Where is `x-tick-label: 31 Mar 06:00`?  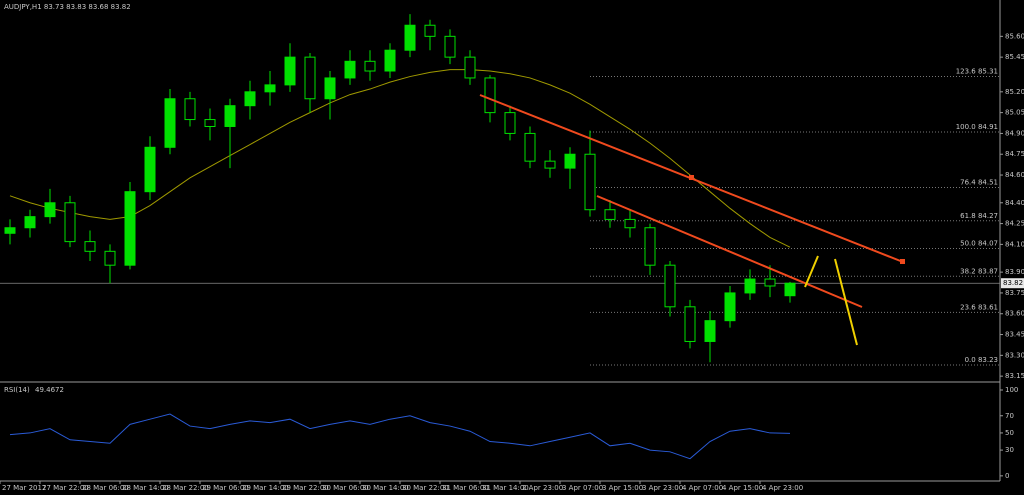
x-tick-label: 31 Mar 06:00 is located at coordinates (465, 488).